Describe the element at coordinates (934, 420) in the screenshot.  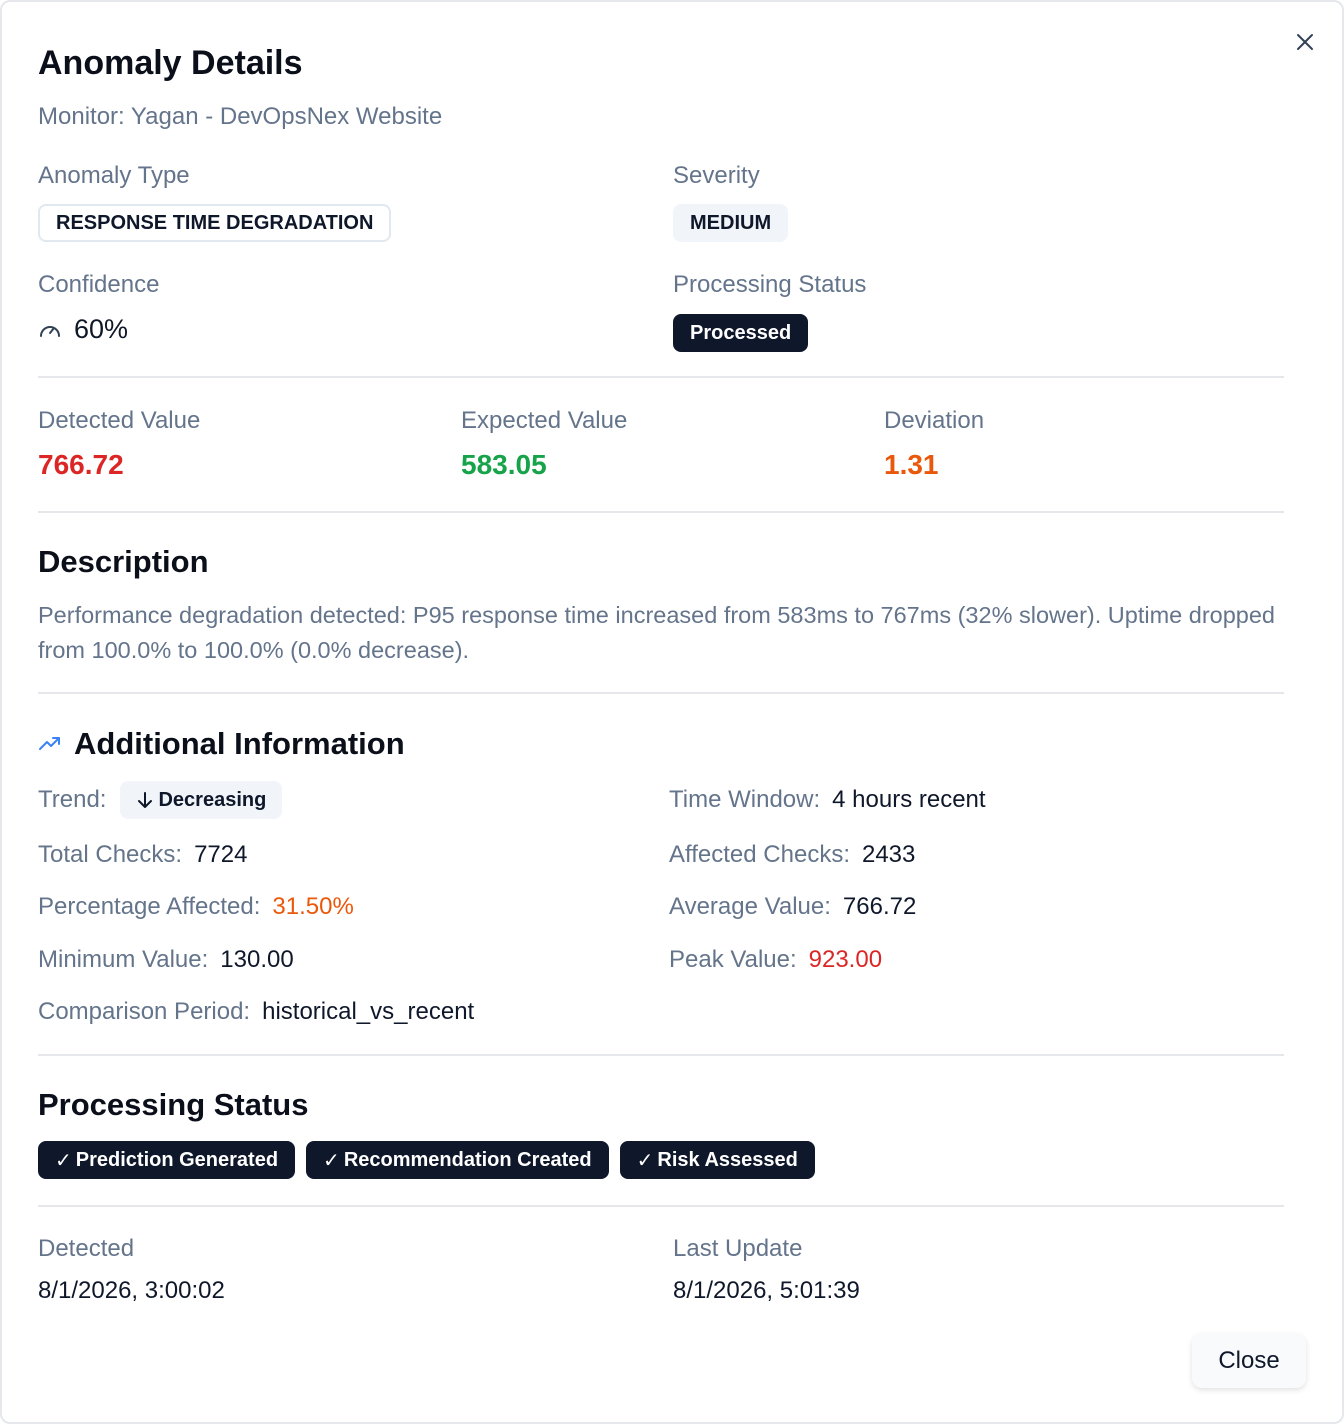
I see `deviation-label: Deviation` at that location.